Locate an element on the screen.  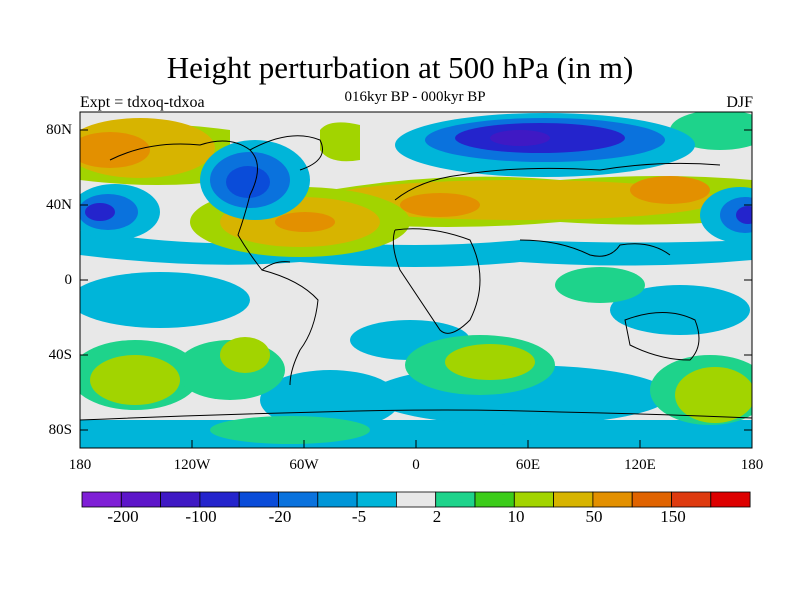
colorbar-label: -20 is located at coordinates (280, 516).